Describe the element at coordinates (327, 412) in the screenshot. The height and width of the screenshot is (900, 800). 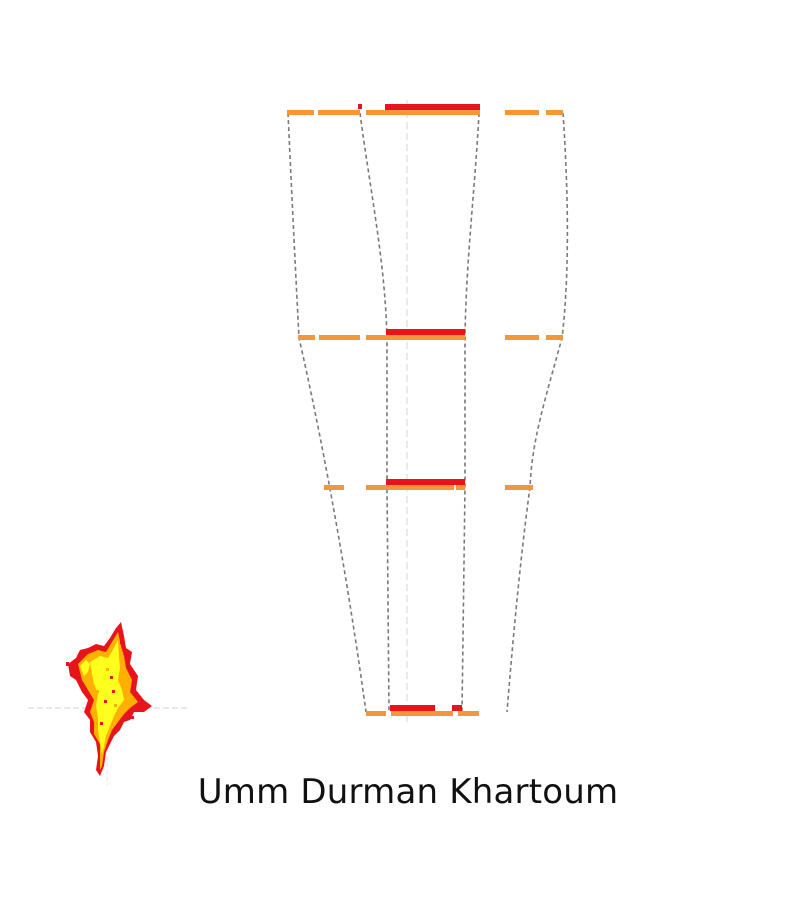
I see `outer-left-outline` at that location.